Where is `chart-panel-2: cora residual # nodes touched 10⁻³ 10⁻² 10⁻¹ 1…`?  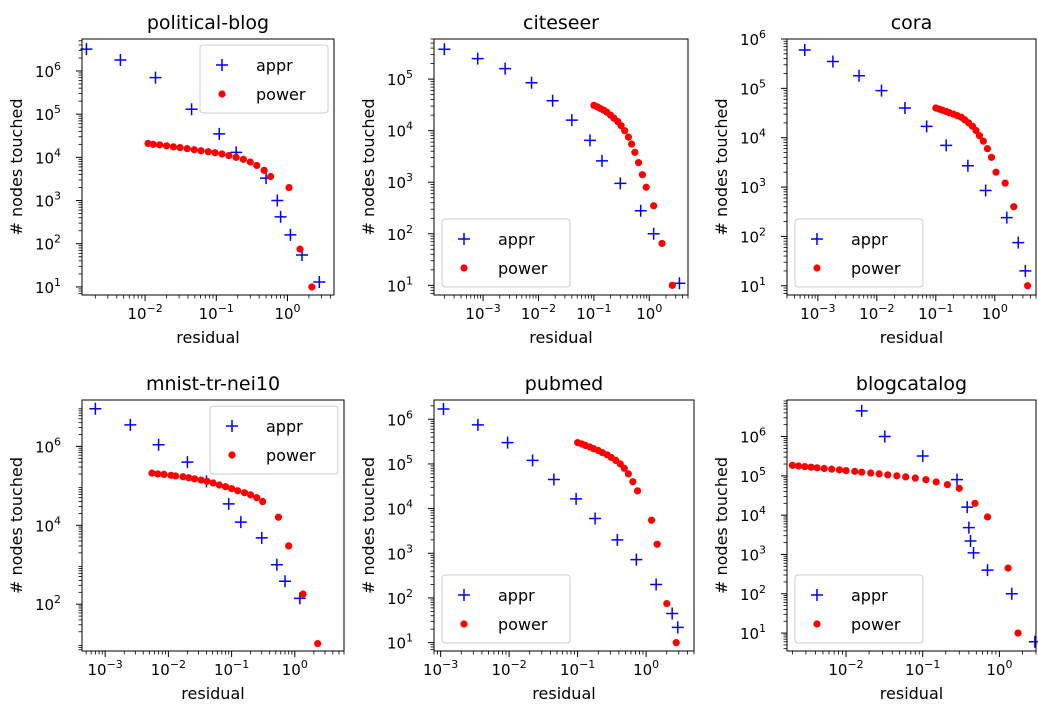 chart-panel-2: cora residual # nodes touched 10⁻³ 10⁻² 10⁻¹ 1… is located at coordinates (874, 179).